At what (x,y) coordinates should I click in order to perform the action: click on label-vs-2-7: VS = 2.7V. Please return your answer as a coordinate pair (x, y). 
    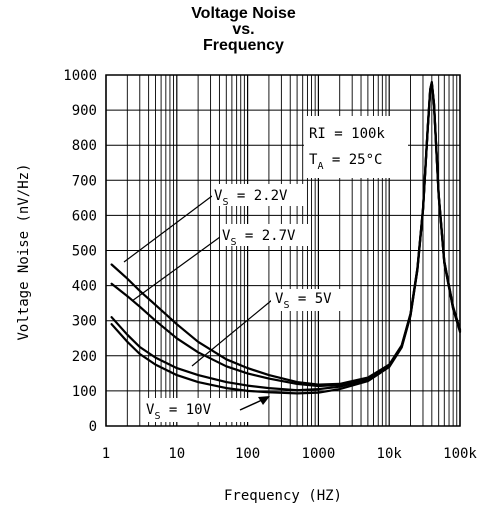
    Looking at the image, I should click on (219, 263).